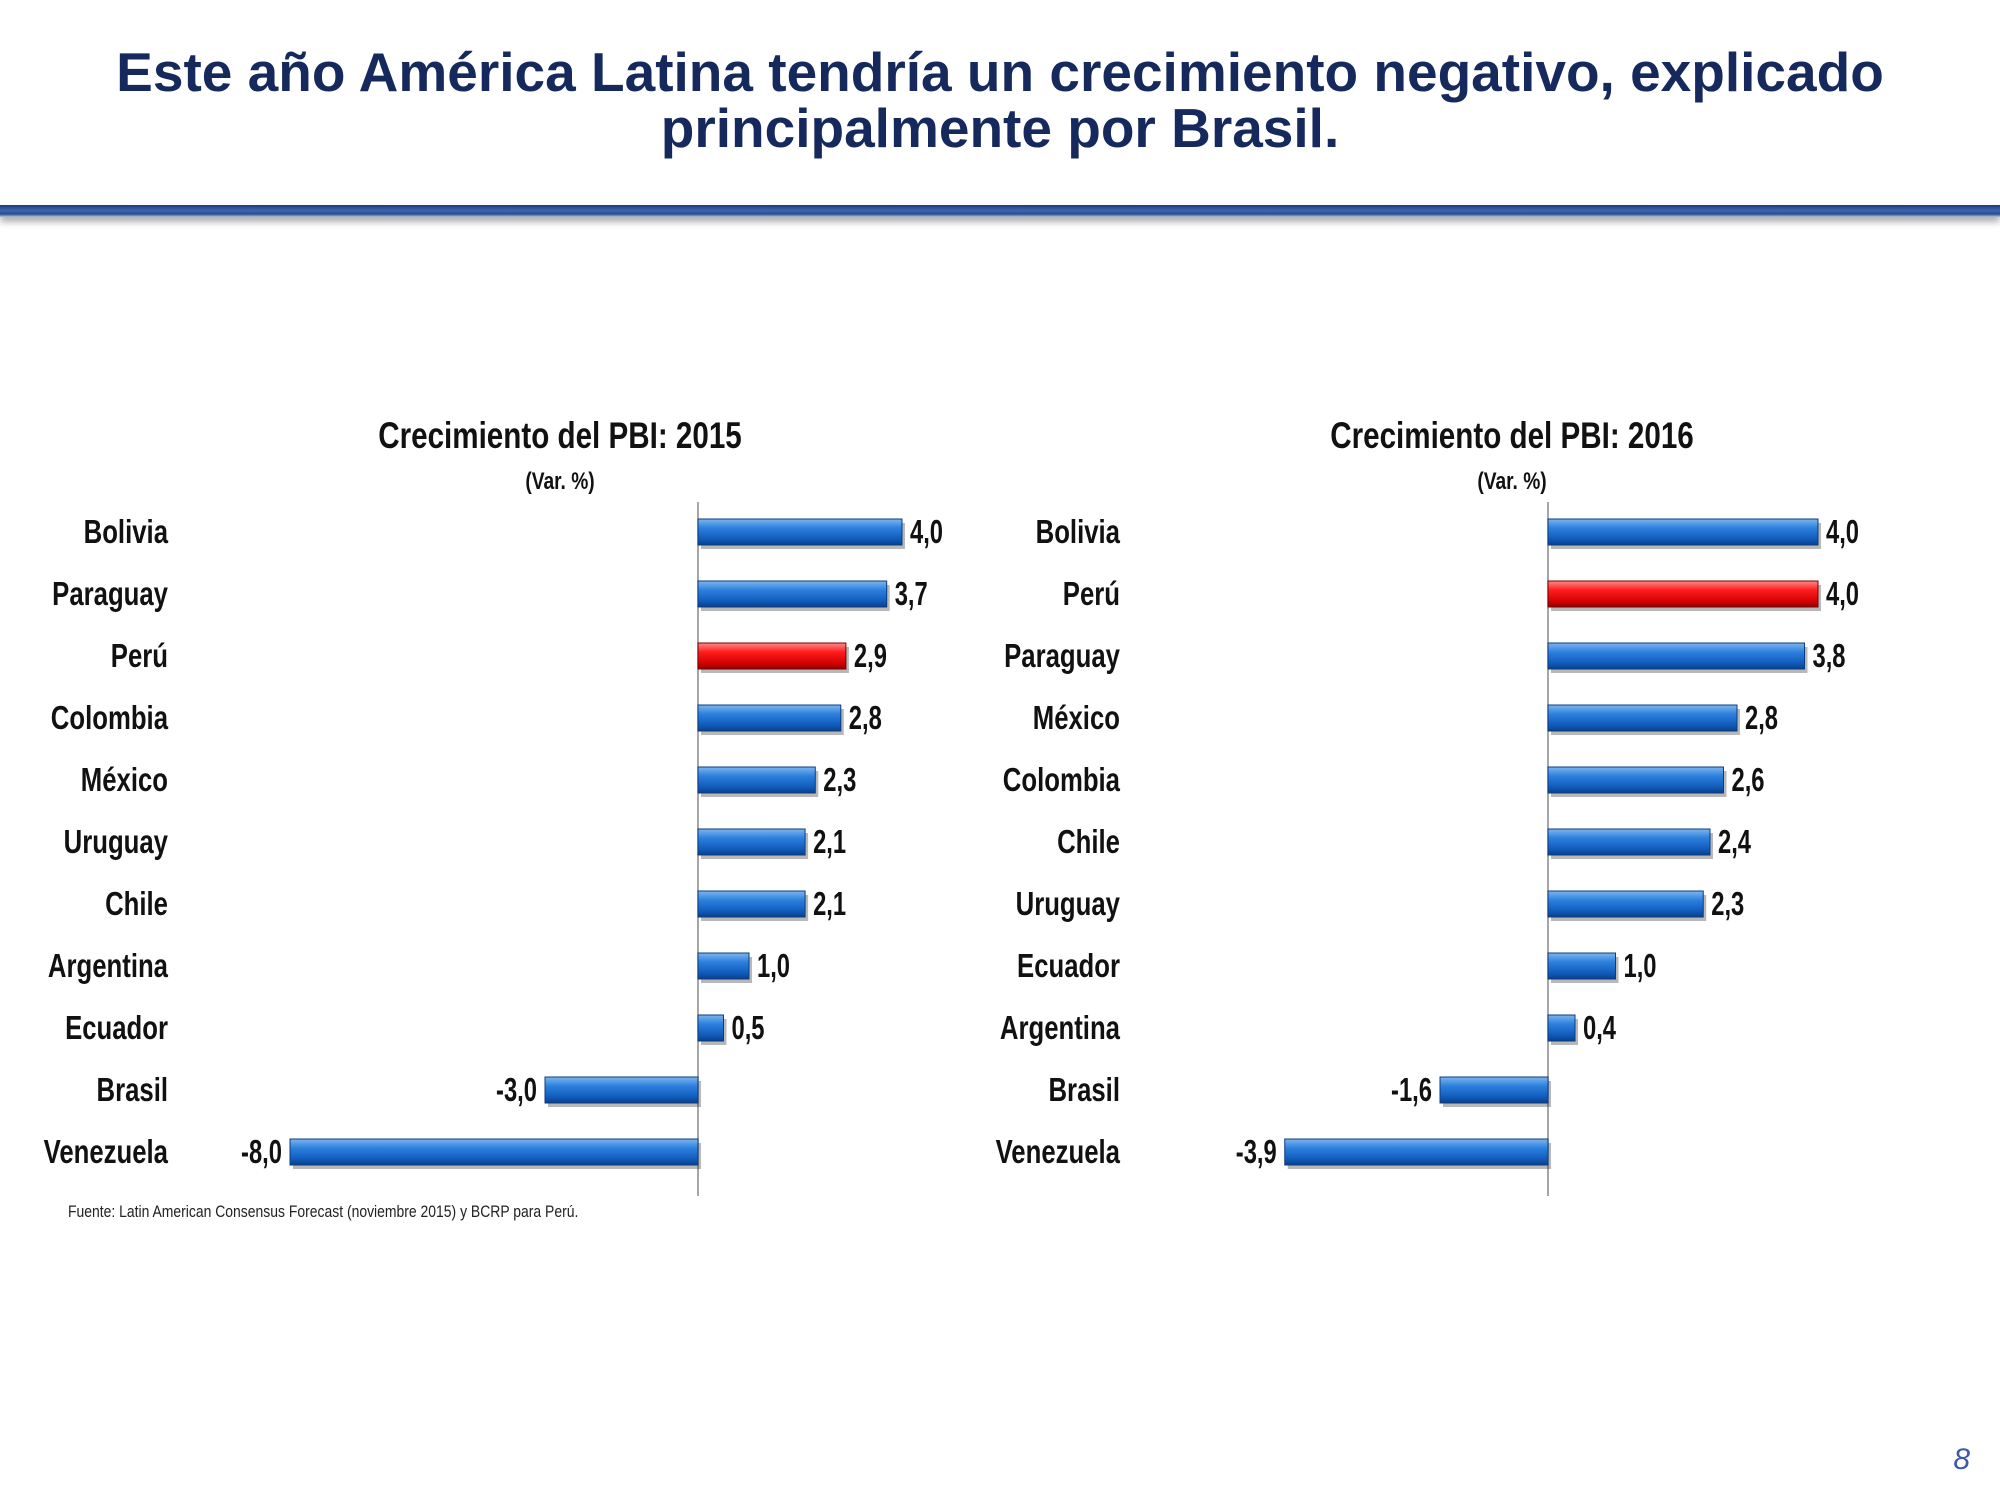 The width and height of the screenshot is (2000, 1500). Describe the element at coordinates (1512, 436) in the screenshot. I see `chart-title: Crecimiento del PBI: 2016` at that location.